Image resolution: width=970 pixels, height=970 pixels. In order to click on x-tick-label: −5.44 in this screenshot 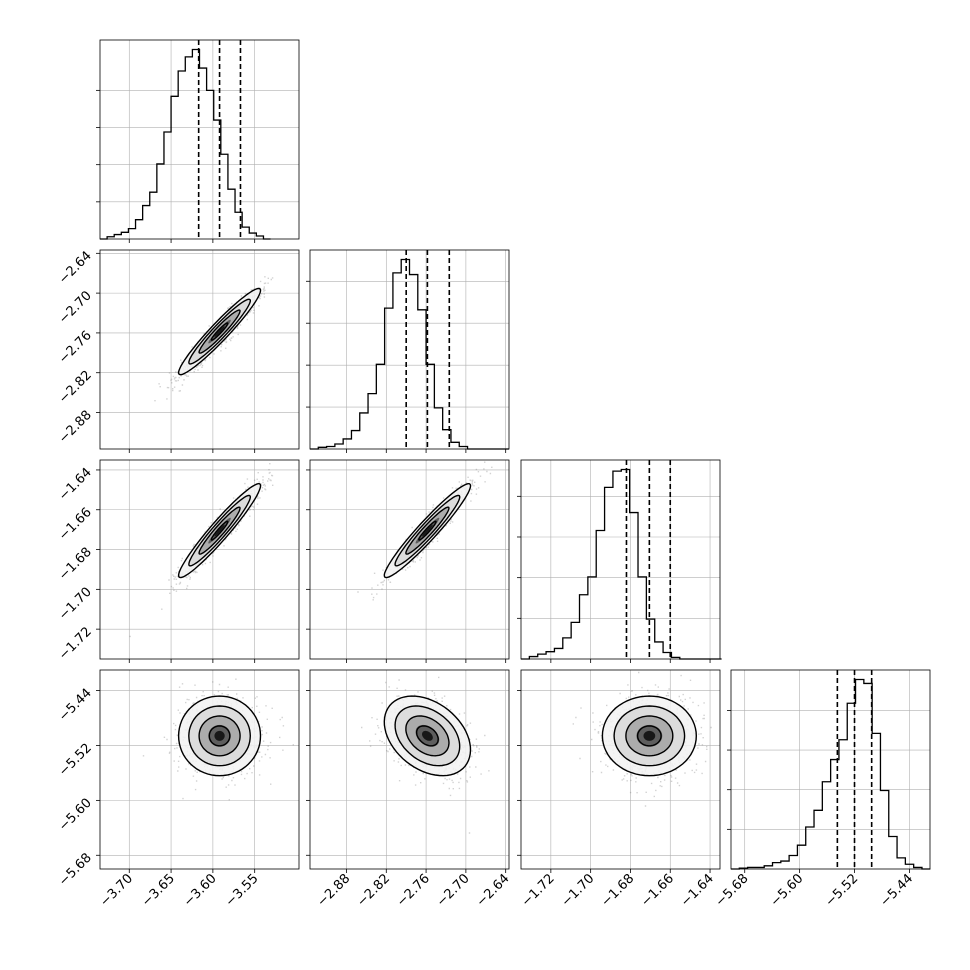, I will do `click(896, 890)`.